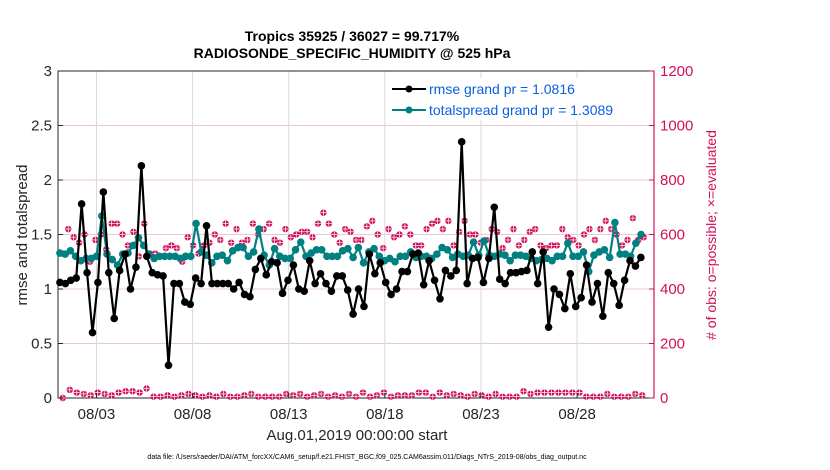 Image resolution: width=830 pixels, height=470 pixels. I want to click on y-tick-label: 3, so click(48, 71).